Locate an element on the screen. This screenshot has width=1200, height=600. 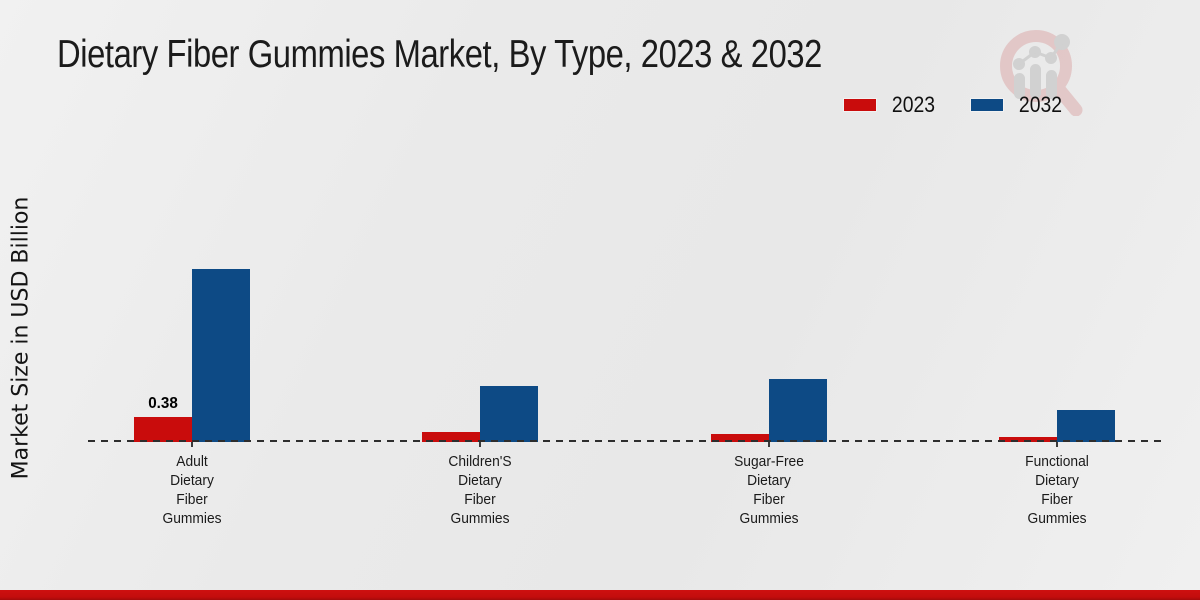
legend-item-2032: 2032 is located at coordinates (1017, 105).